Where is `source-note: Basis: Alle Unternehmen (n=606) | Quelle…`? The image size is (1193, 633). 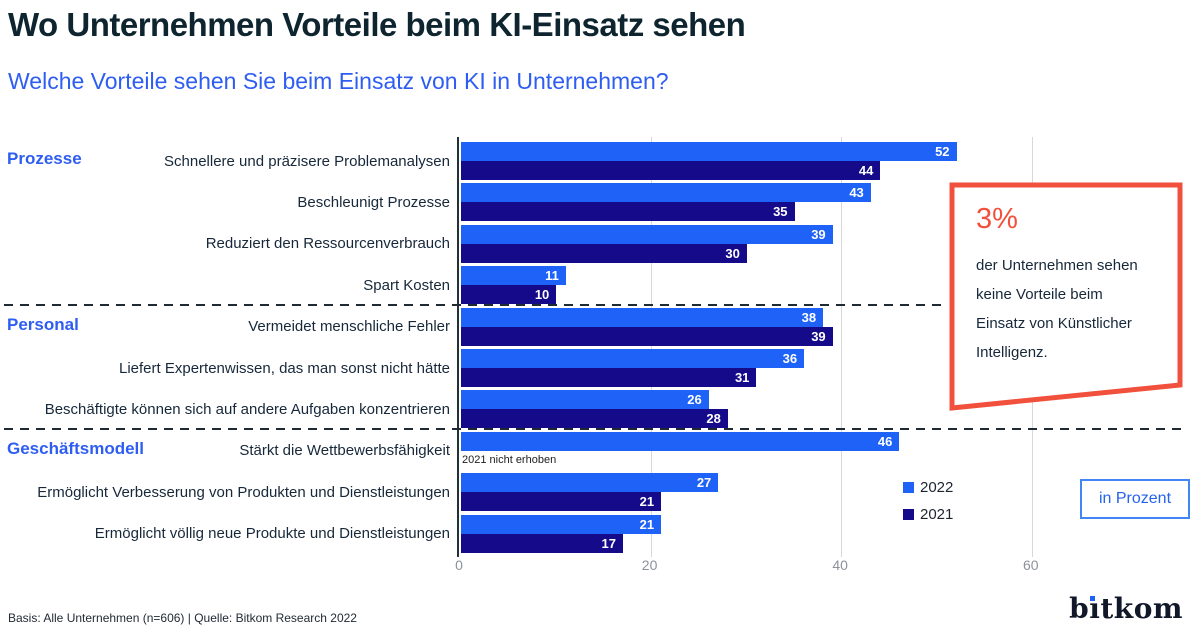 source-note: Basis: Alle Unternehmen (n=606) | Quelle… is located at coordinates (182, 618).